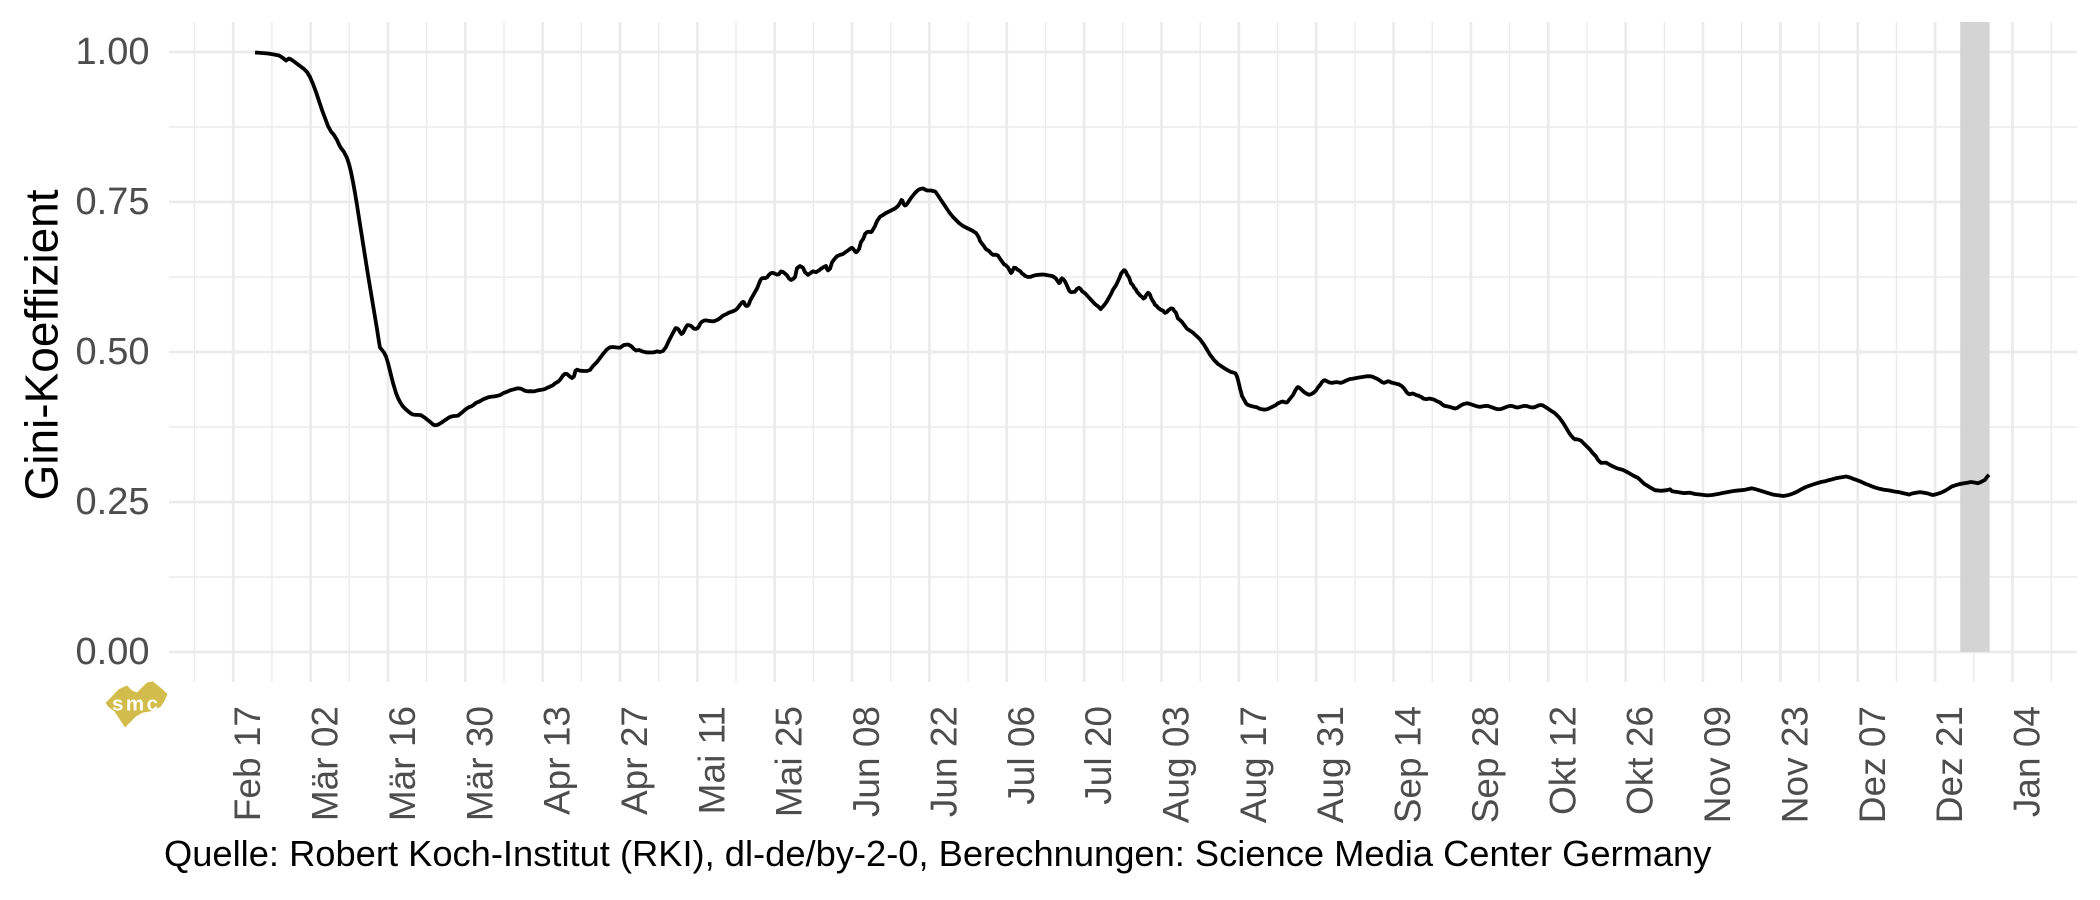 Image resolution: width=2100 pixels, height=900 pixels. What do you see at coordinates (1562, 760) in the screenshot?
I see `svg-text: Okt 12` at bounding box center [1562, 760].